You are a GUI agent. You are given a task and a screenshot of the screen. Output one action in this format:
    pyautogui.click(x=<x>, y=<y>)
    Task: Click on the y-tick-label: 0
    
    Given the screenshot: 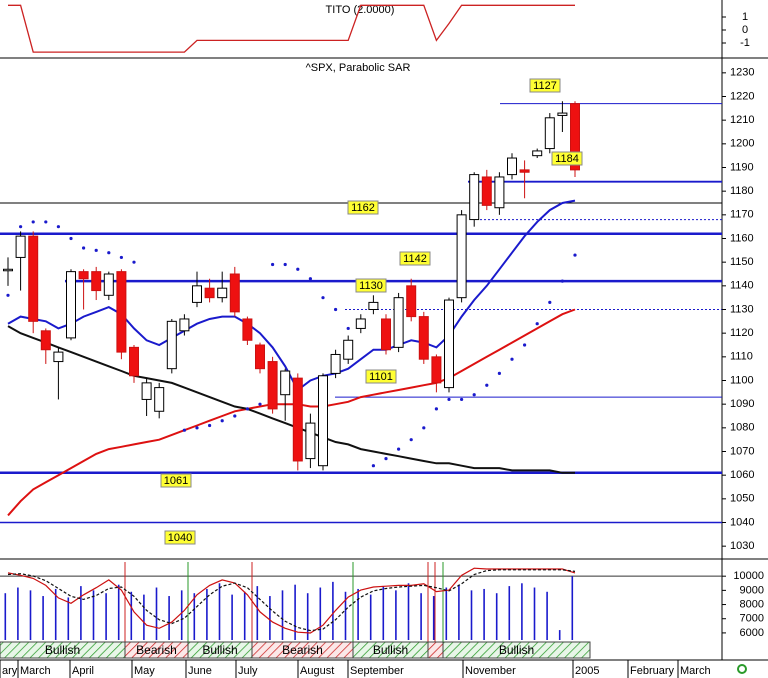 What is the action you would take?
    pyautogui.click(x=745, y=30)
    